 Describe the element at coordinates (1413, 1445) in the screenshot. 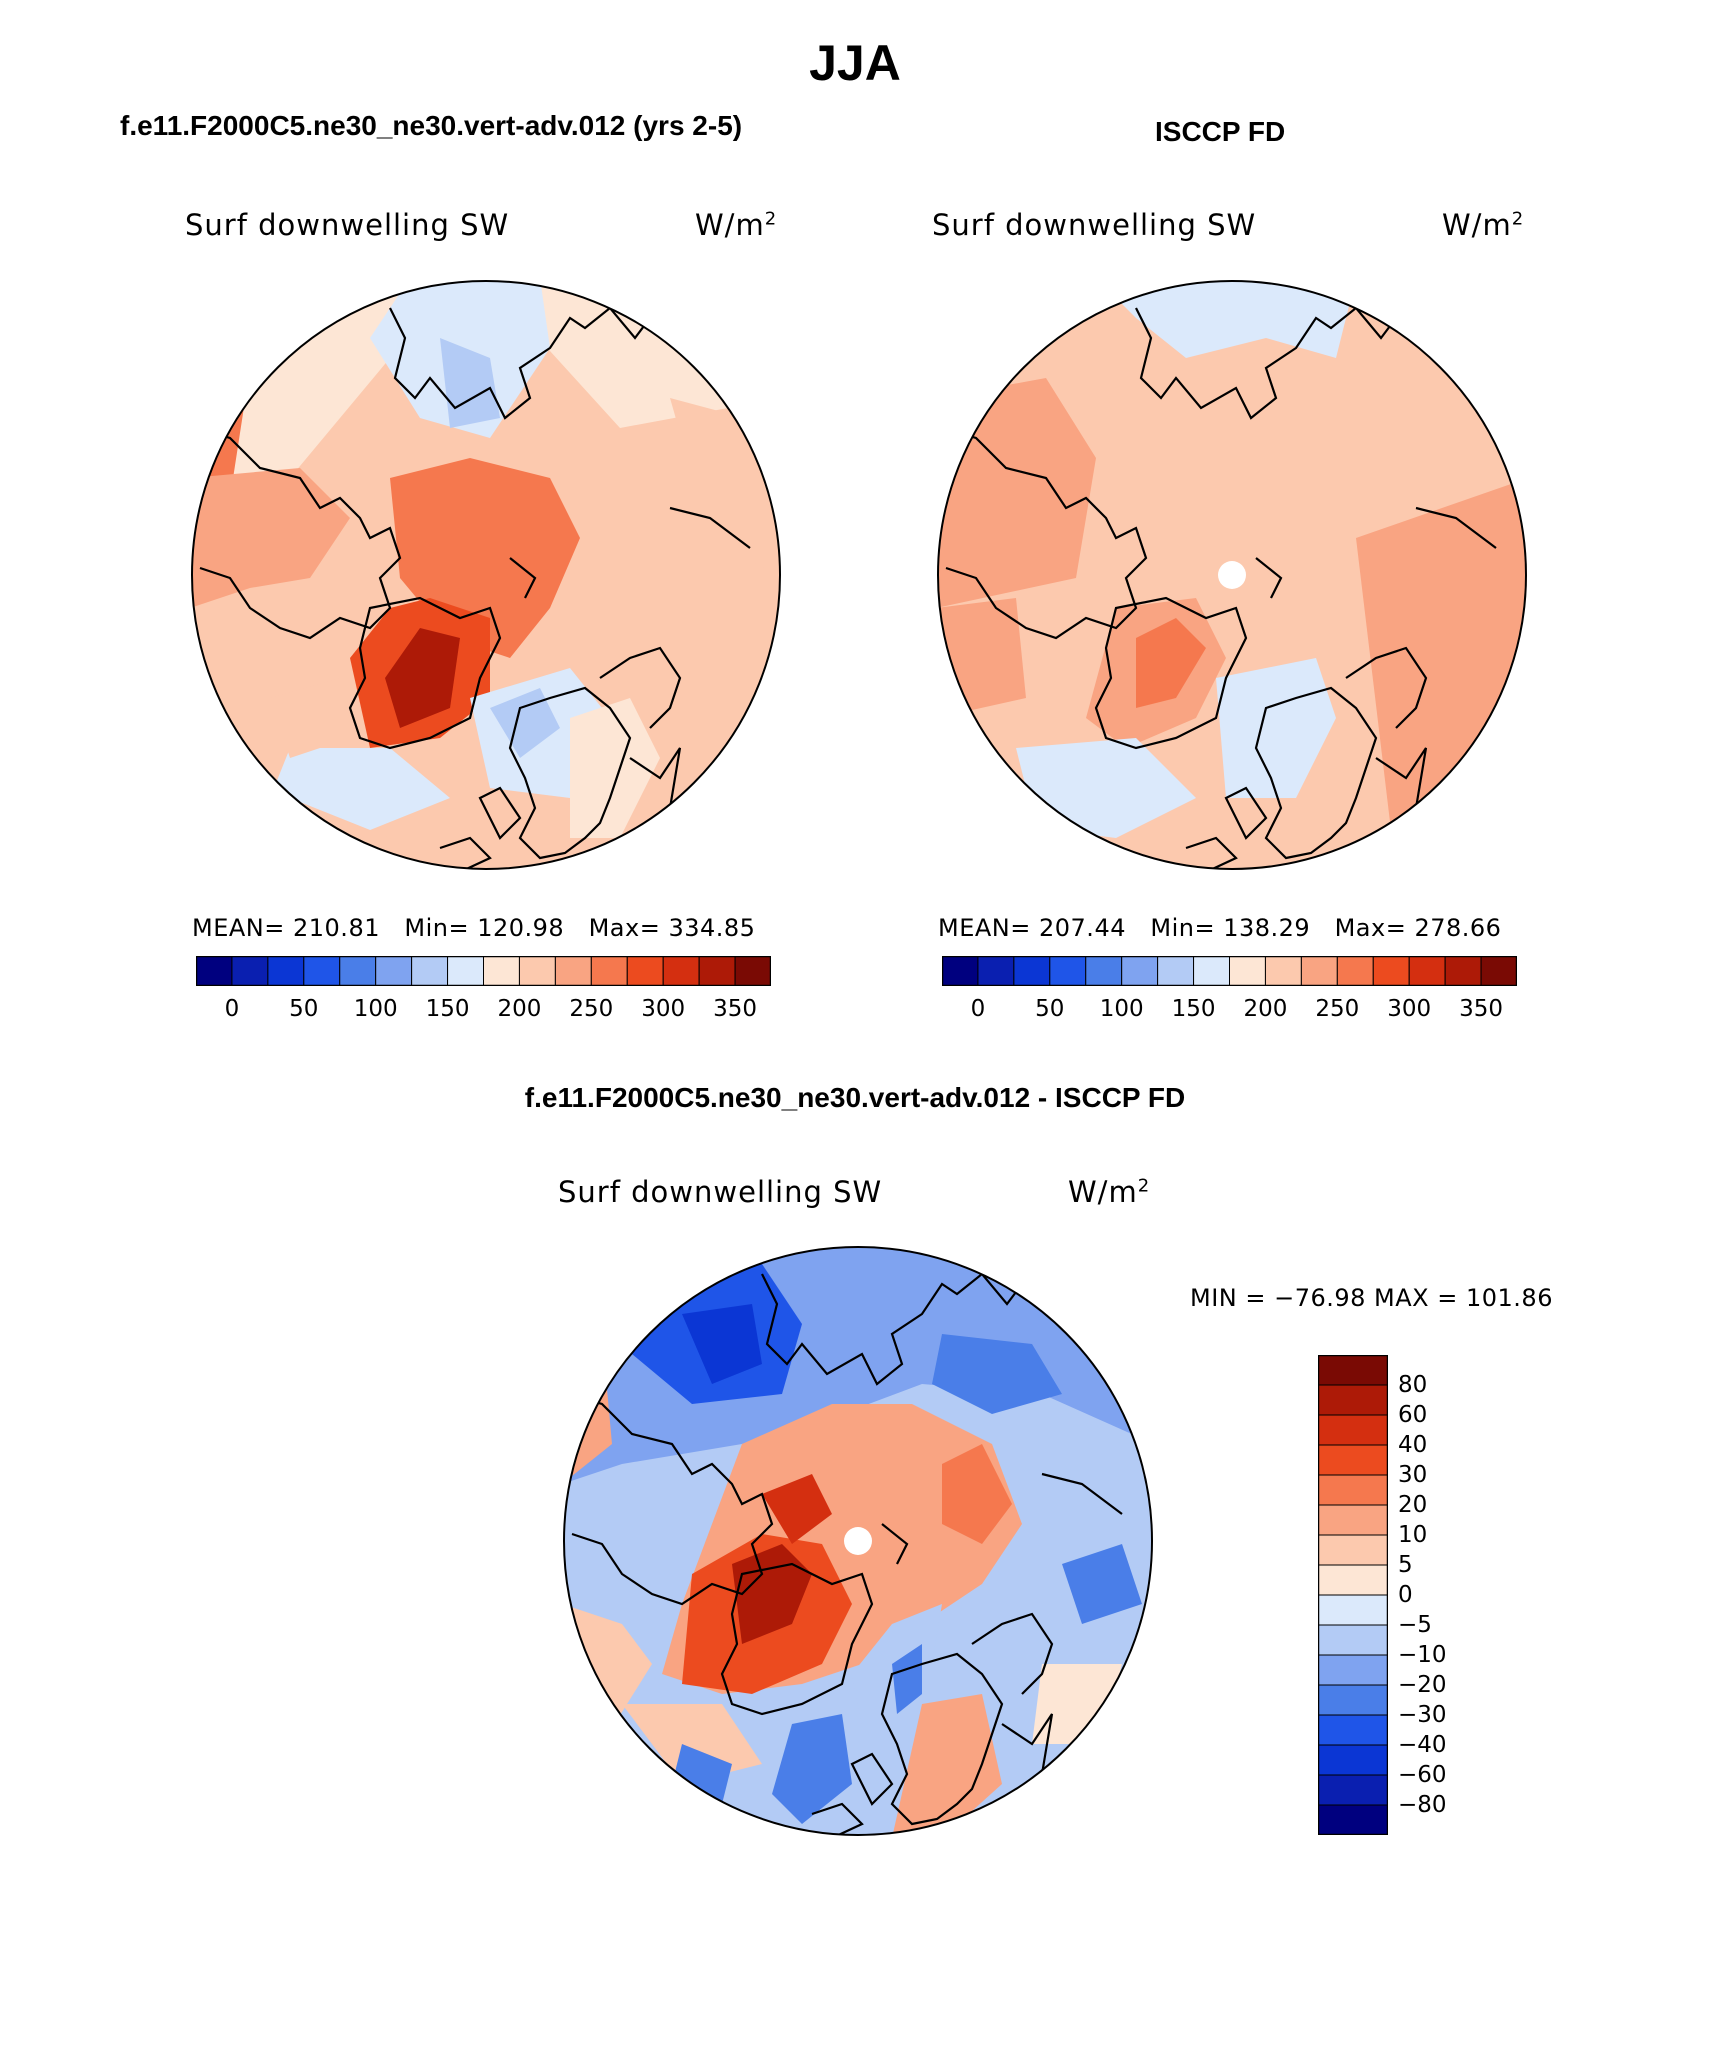

I see `diff-colorbar-tick-label: 40` at that location.